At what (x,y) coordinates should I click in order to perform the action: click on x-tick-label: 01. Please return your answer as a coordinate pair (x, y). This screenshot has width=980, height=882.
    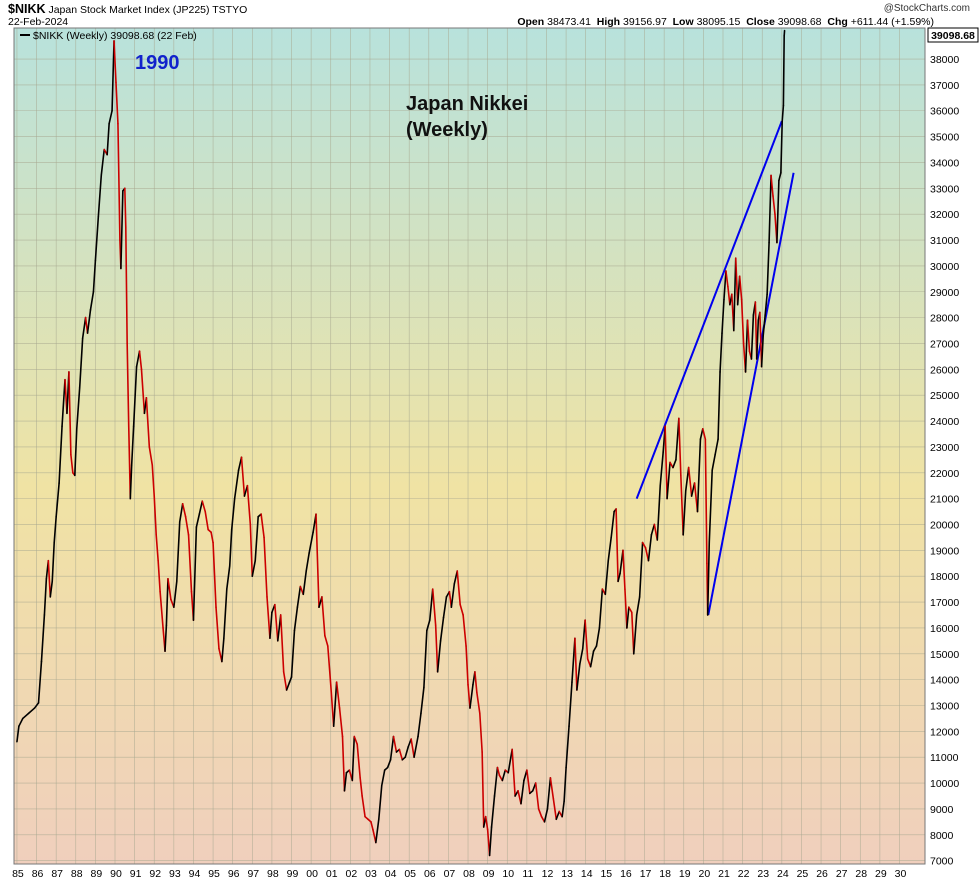
    Looking at the image, I should click on (332, 874).